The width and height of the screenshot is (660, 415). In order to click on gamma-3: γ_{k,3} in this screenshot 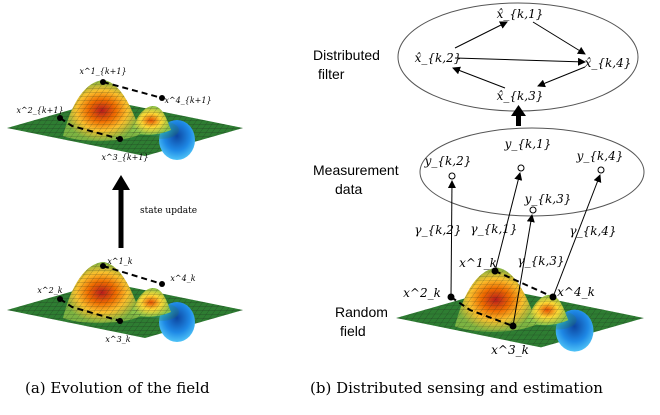, I will do `click(540, 261)`.